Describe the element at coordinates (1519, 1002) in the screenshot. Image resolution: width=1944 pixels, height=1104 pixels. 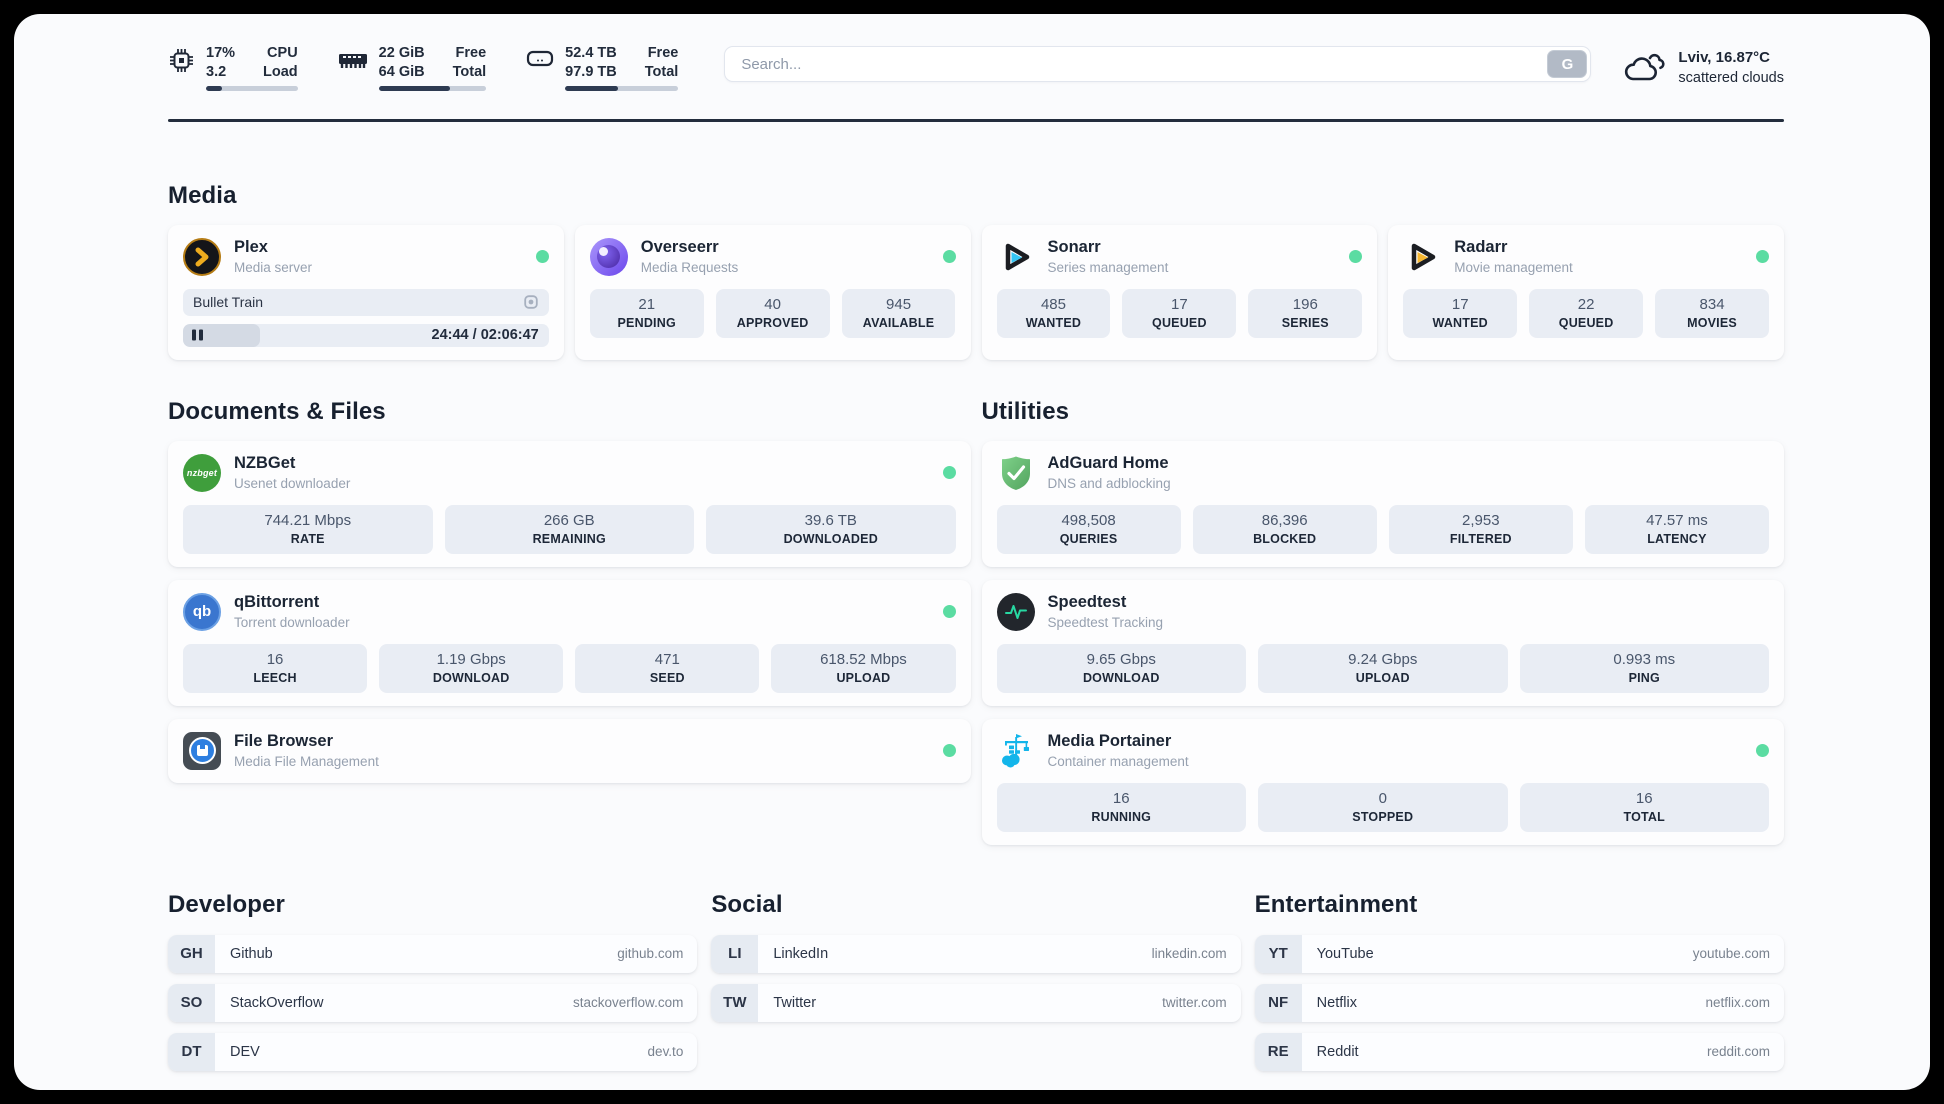
I see `bookmark-netflix: NF Netflix netflix.com` at that location.